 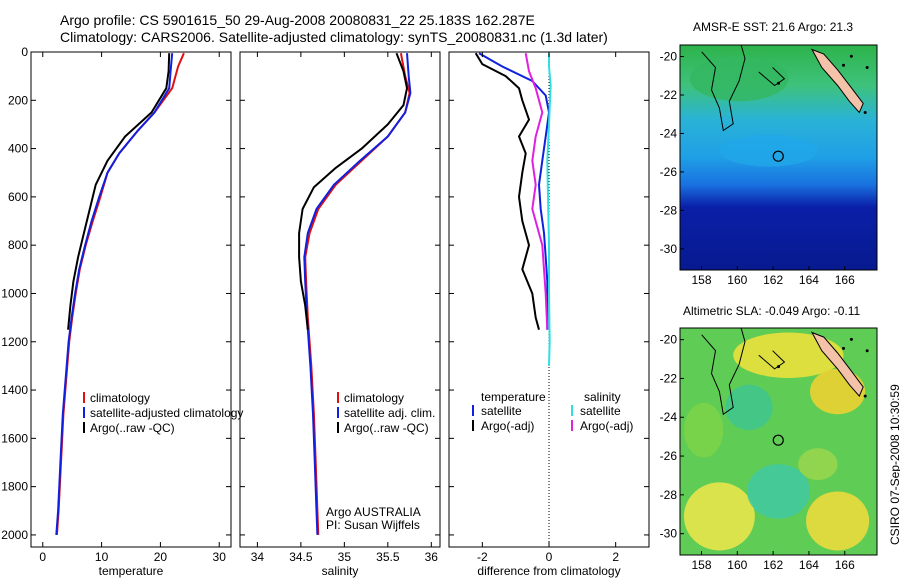 I want to click on x-tick-label: 2, so click(x=615, y=557).